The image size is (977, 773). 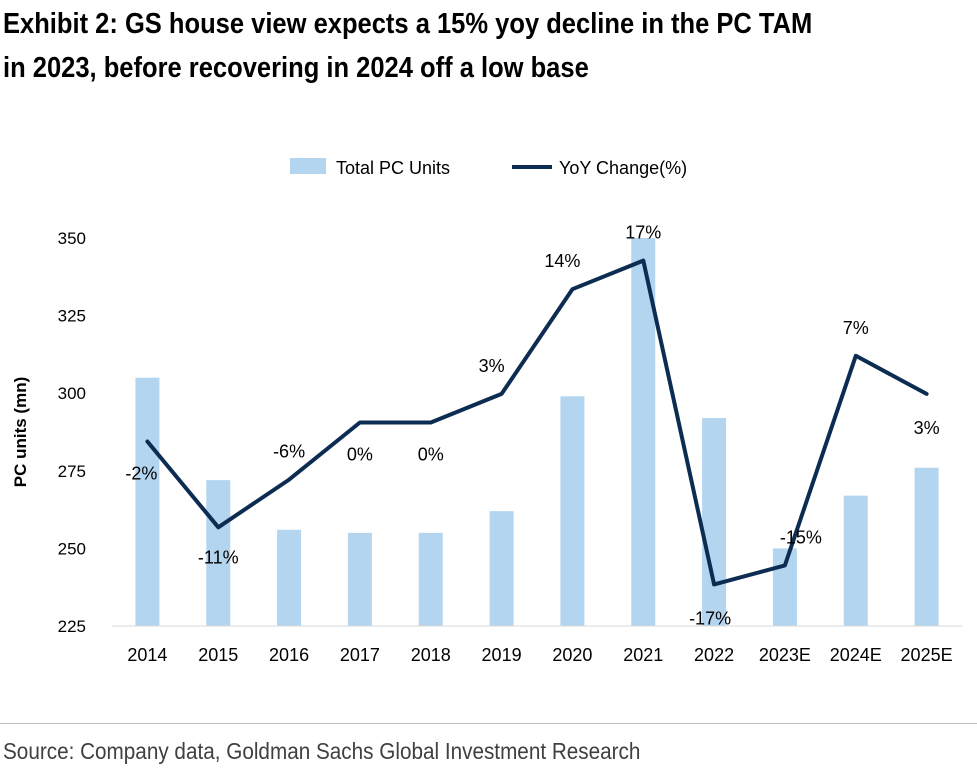 What do you see at coordinates (801, 537) in the screenshot?
I see `yoy-data-label: -15%` at bounding box center [801, 537].